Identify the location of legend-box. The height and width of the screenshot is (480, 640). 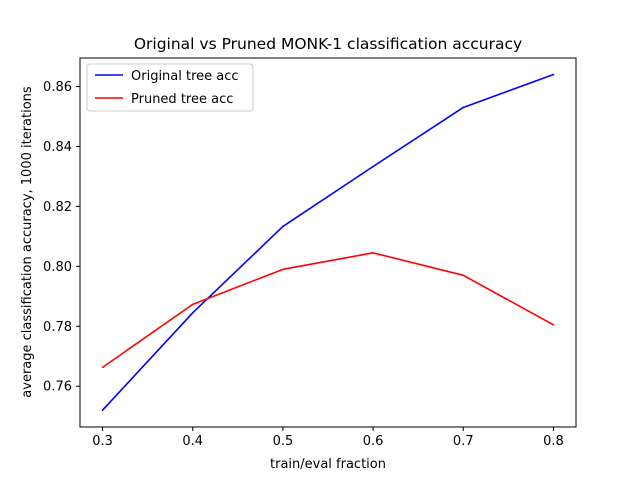
(170, 87).